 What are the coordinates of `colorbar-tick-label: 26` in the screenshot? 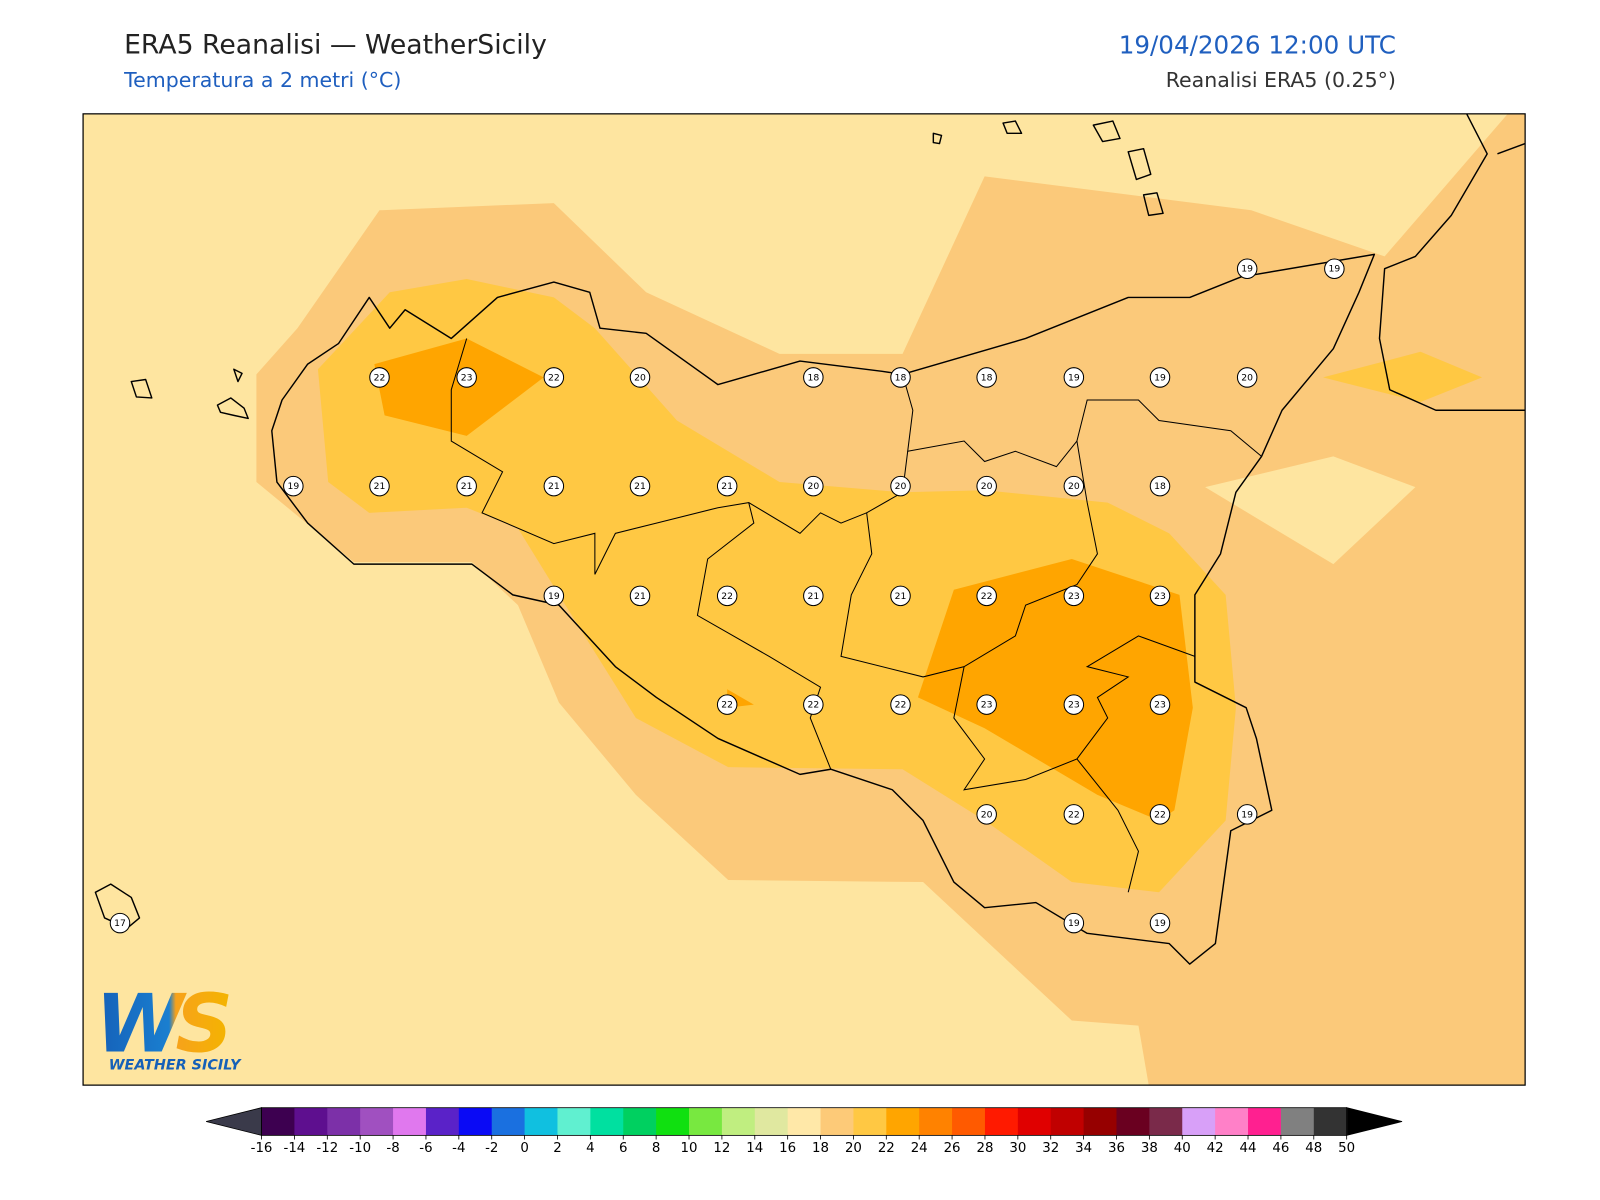 It's located at (952, 1148).